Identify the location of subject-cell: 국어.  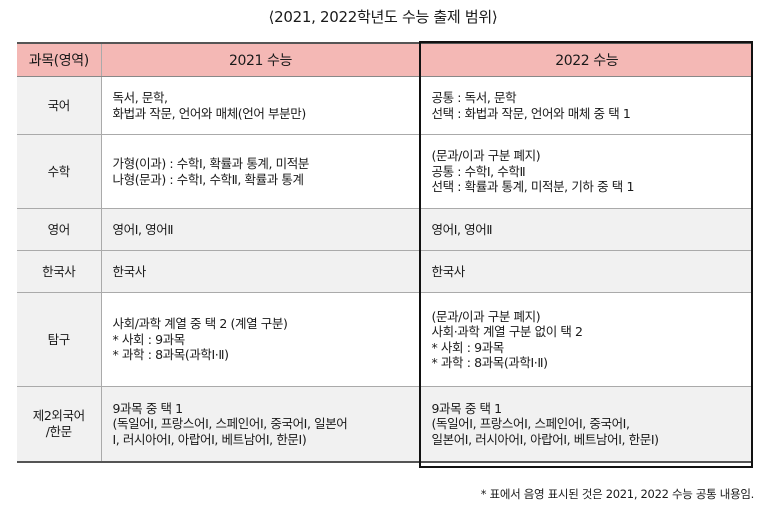
(59, 105).